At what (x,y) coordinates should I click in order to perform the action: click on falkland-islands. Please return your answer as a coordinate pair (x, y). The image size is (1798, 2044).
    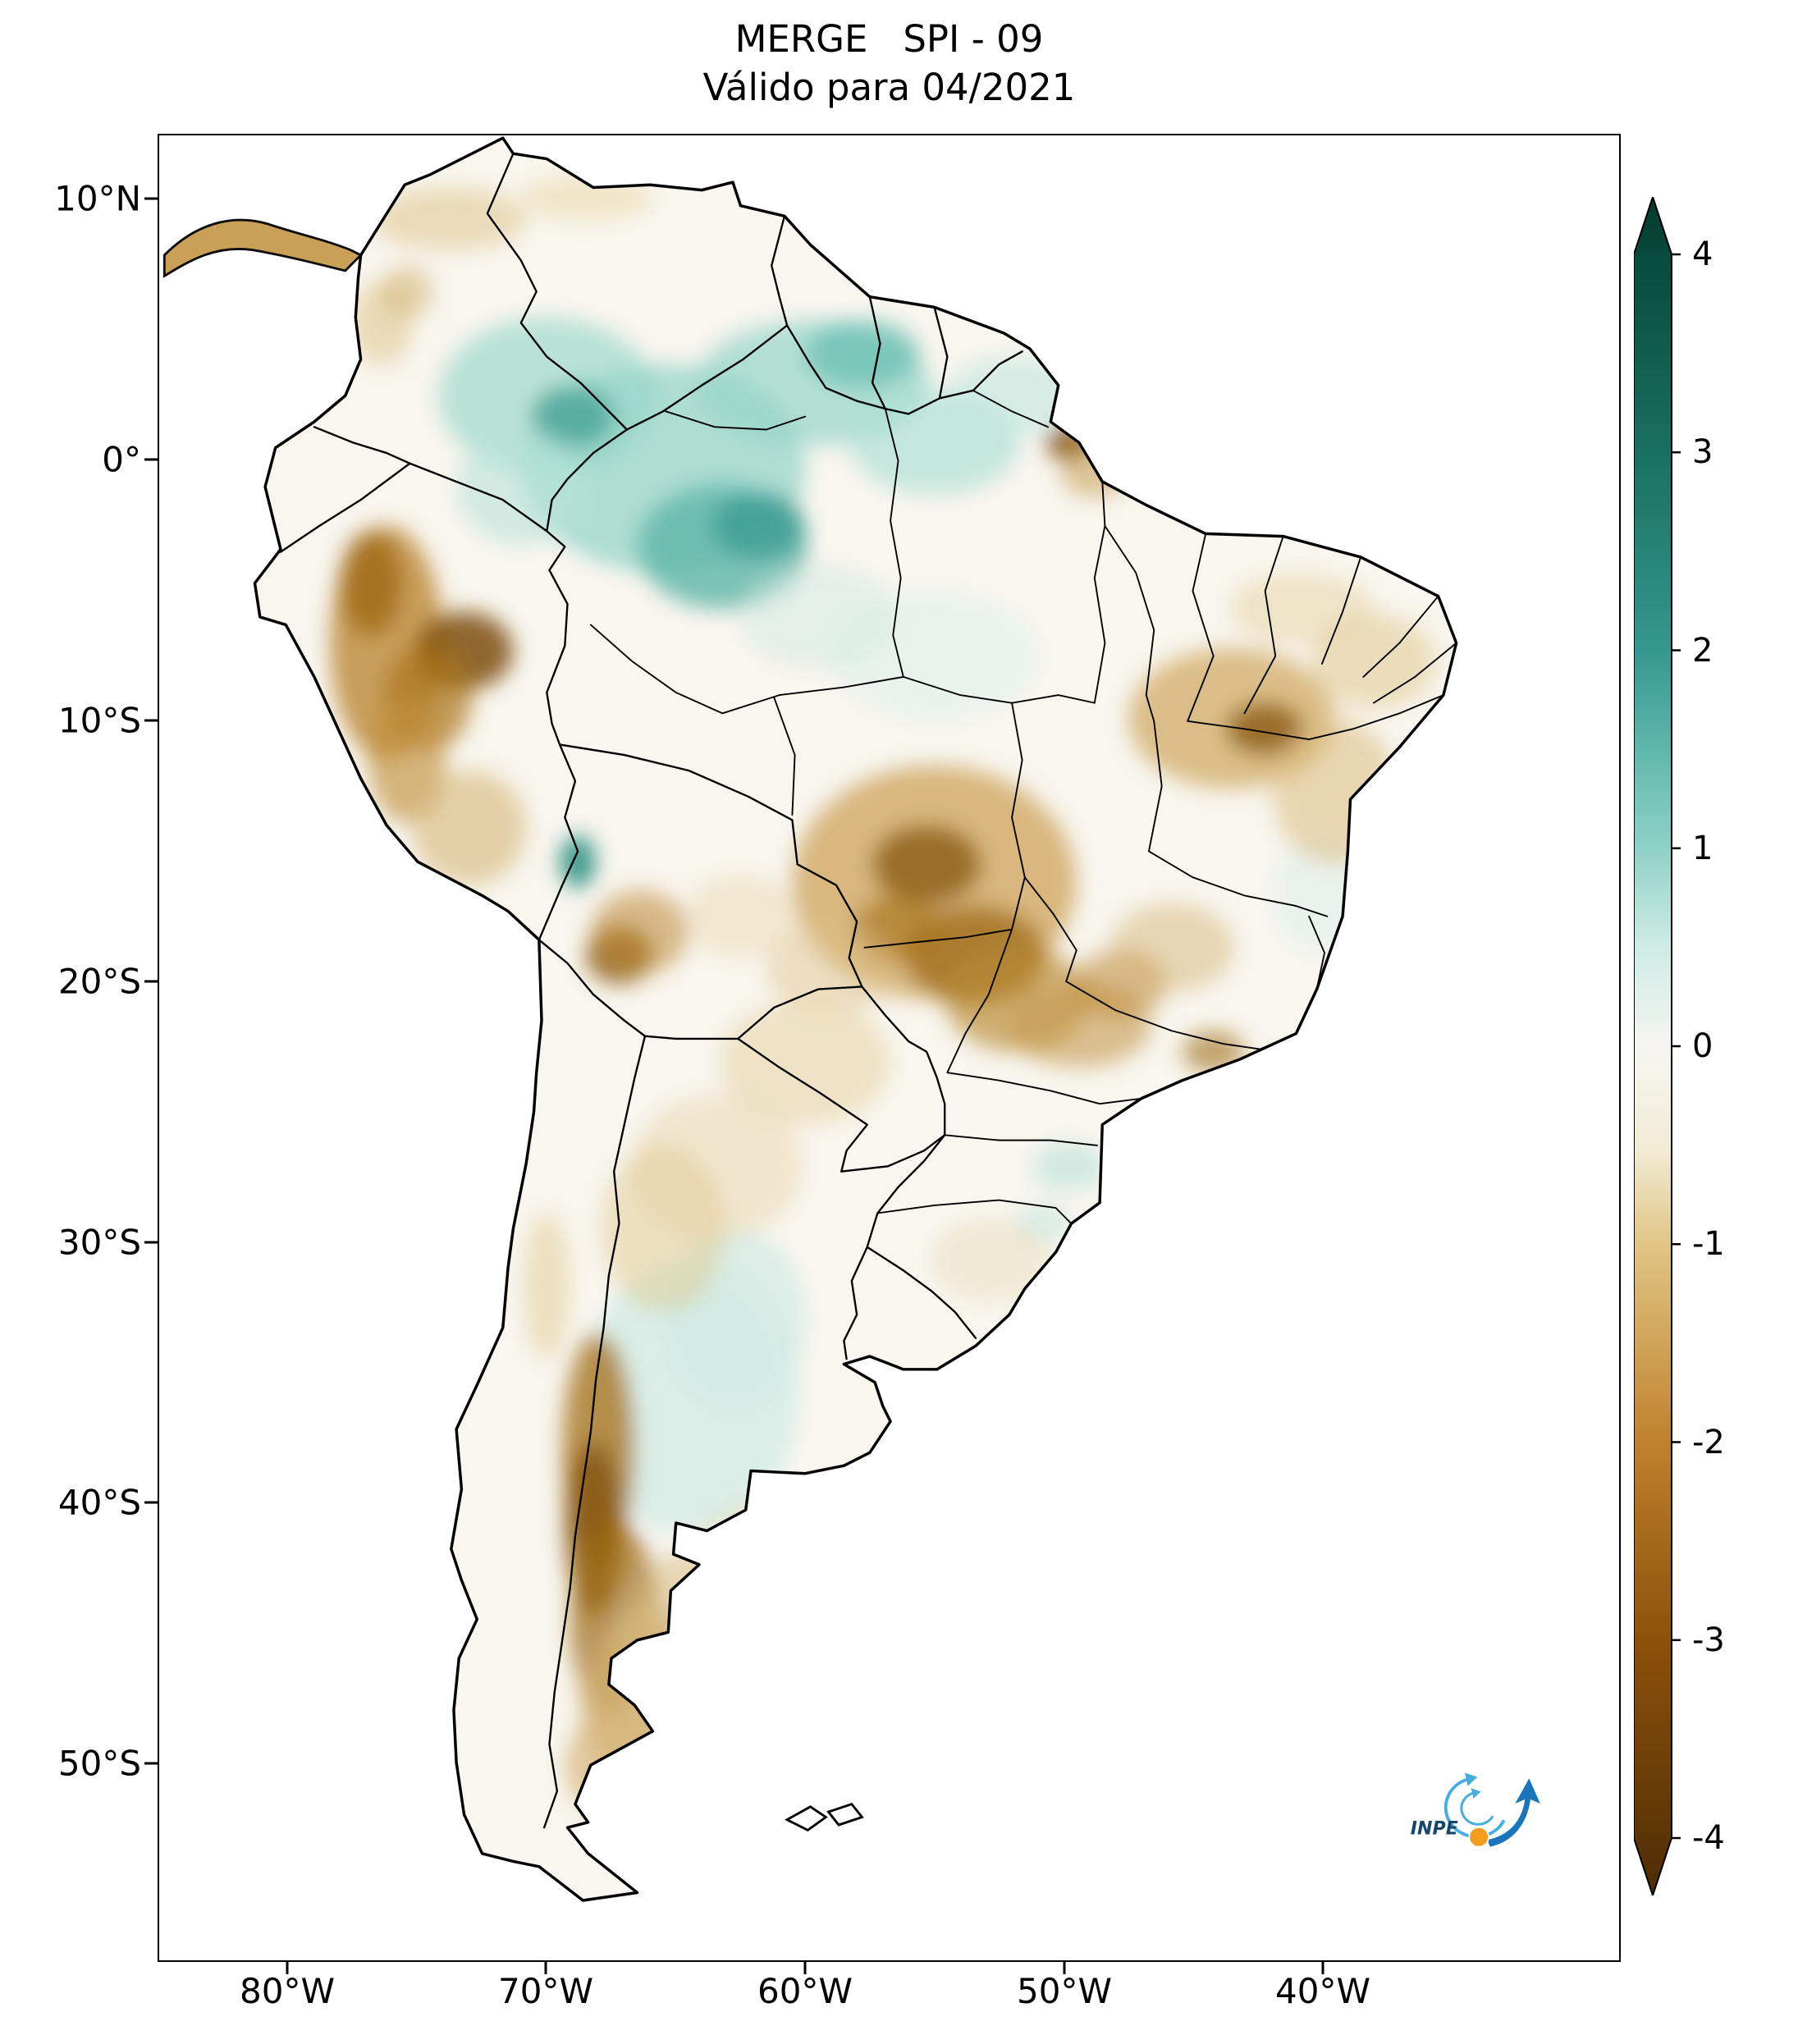
    Looking at the image, I should click on (824, 1817).